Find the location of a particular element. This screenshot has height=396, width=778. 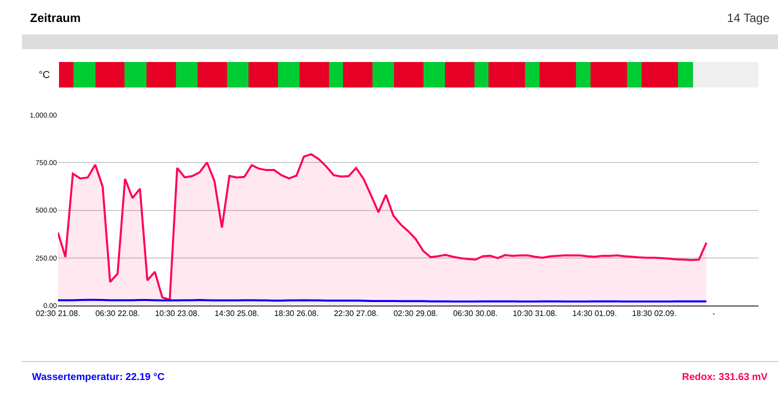

x-tick-label: 14:30 01.09. is located at coordinates (594, 313).